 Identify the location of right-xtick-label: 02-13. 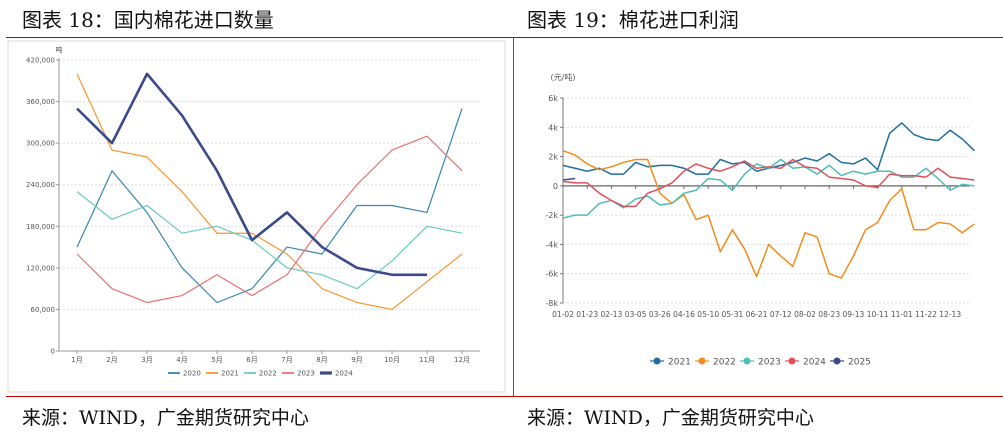
(612, 314).